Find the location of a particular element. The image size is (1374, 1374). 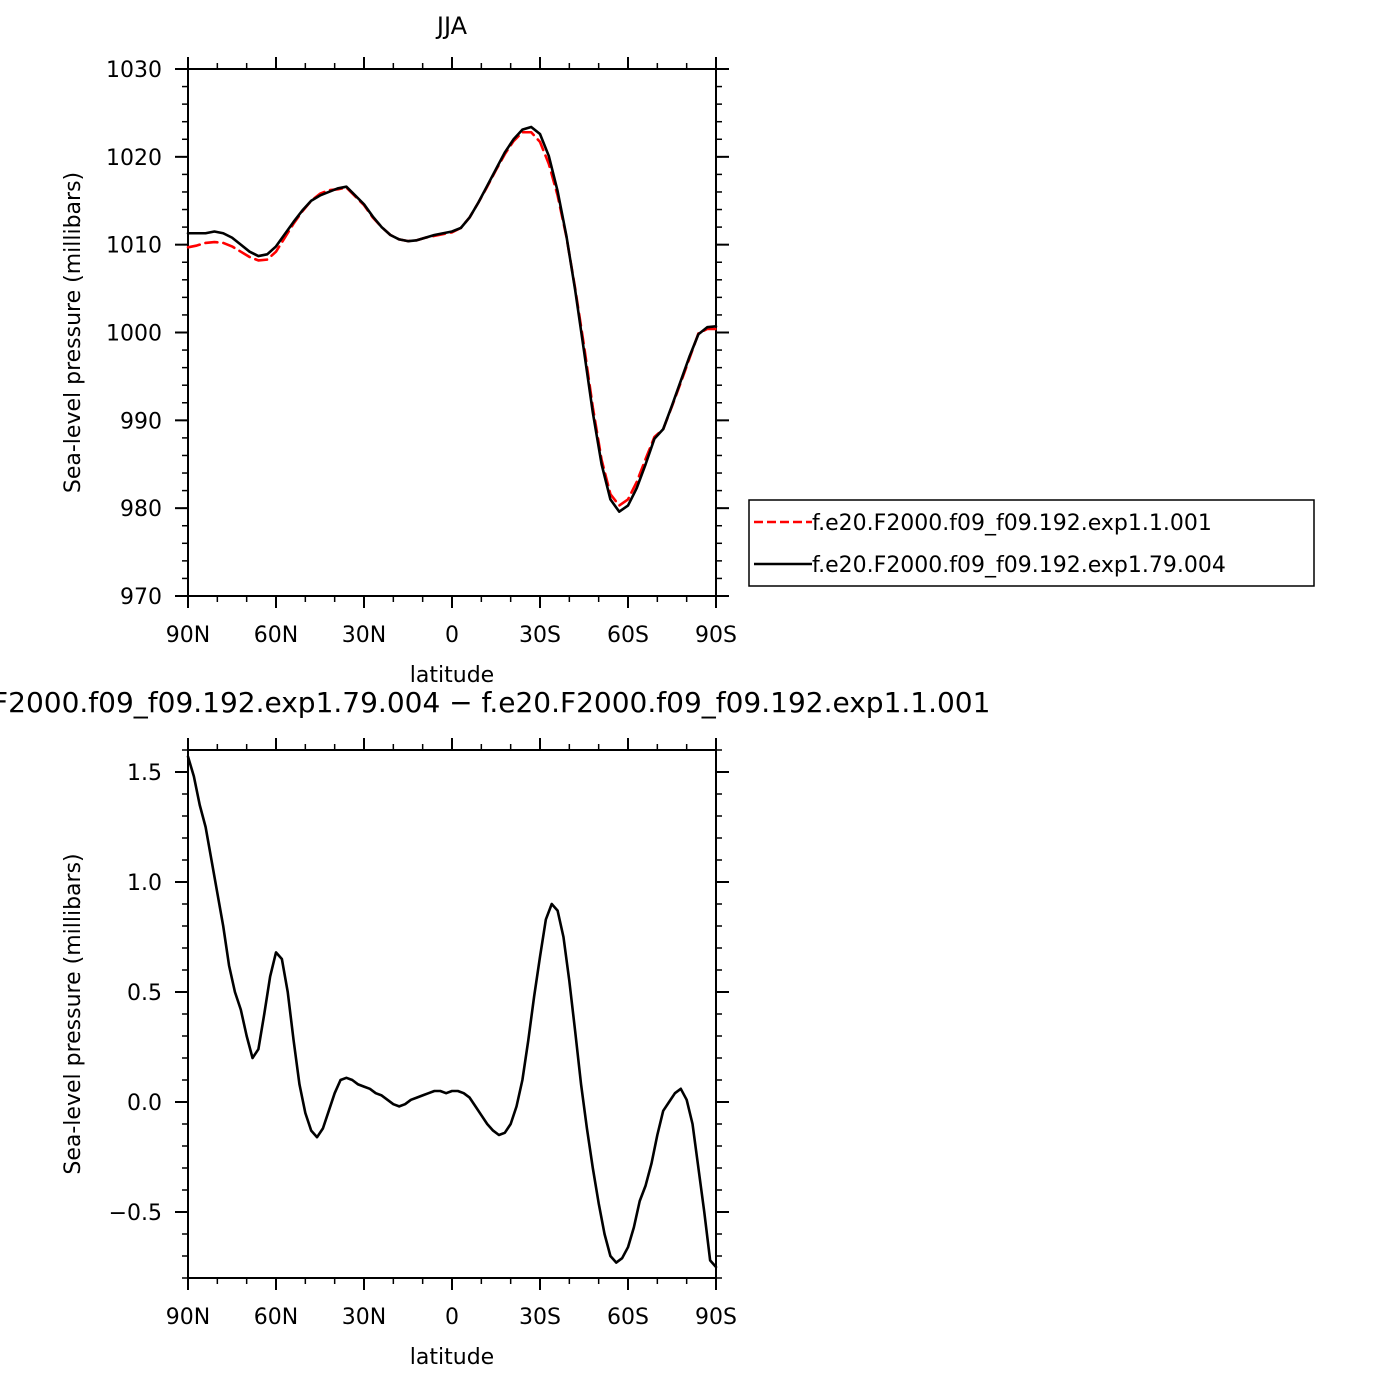

legend-box is located at coordinates (1031, 543).